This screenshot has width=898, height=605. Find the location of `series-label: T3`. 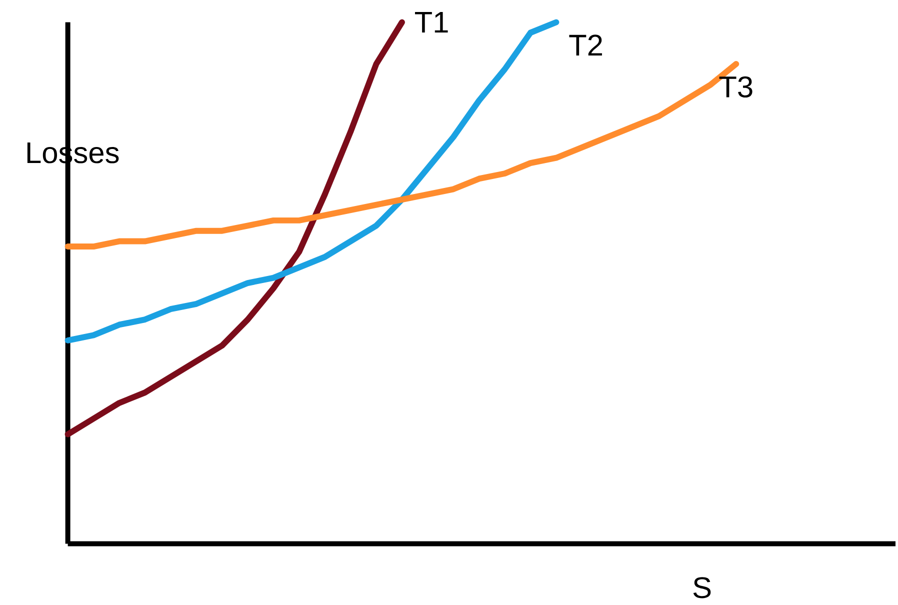

series-label: T3 is located at coordinates (735, 87).